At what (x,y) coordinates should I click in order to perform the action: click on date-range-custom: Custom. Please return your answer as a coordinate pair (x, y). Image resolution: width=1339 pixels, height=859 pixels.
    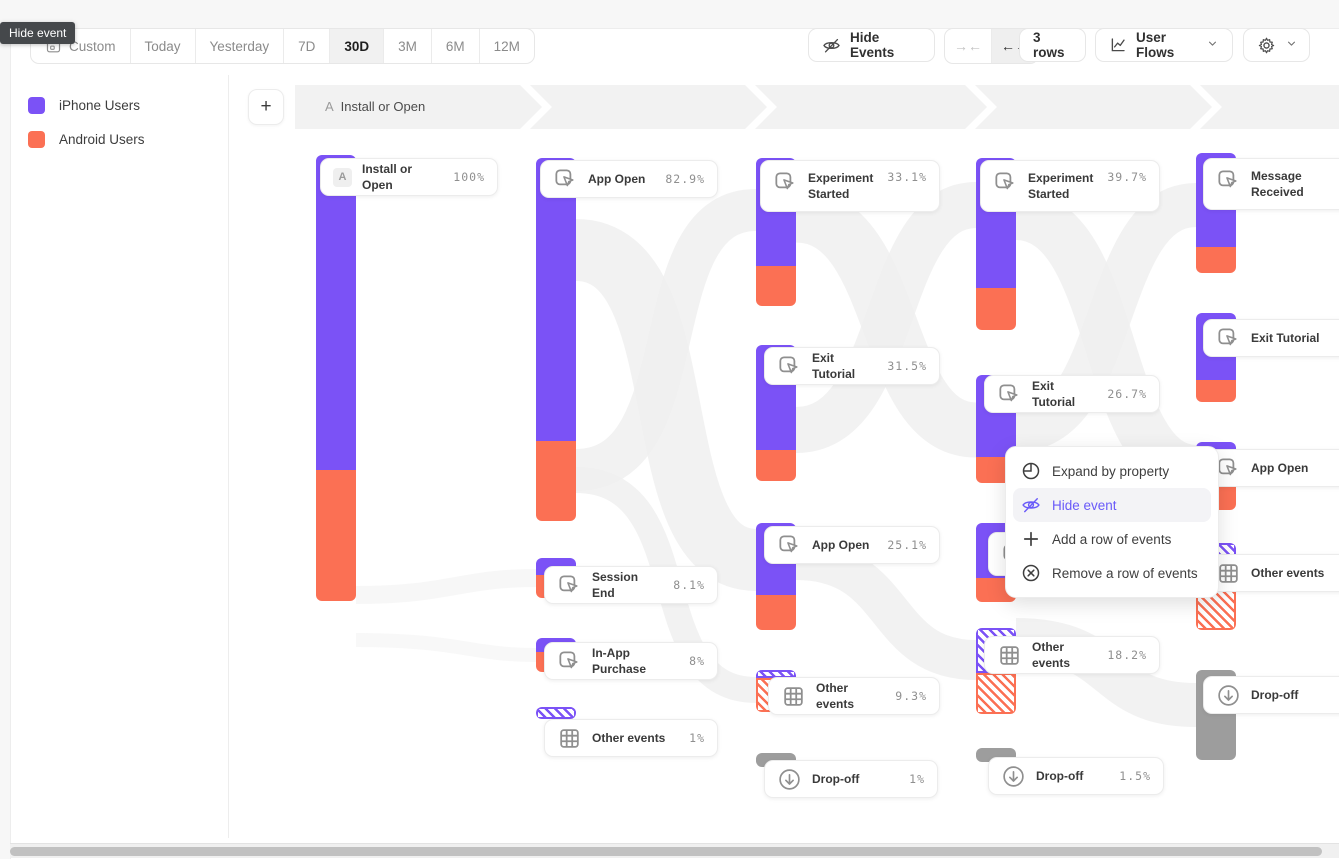
    Looking at the image, I should click on (81, 46).